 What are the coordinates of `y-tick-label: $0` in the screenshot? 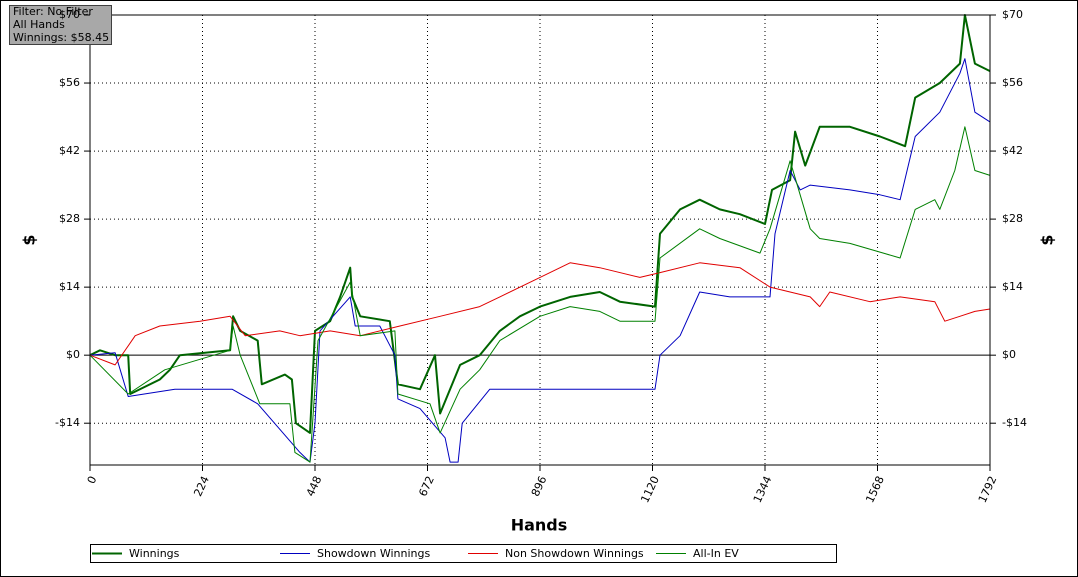 It's located at (73, 354).